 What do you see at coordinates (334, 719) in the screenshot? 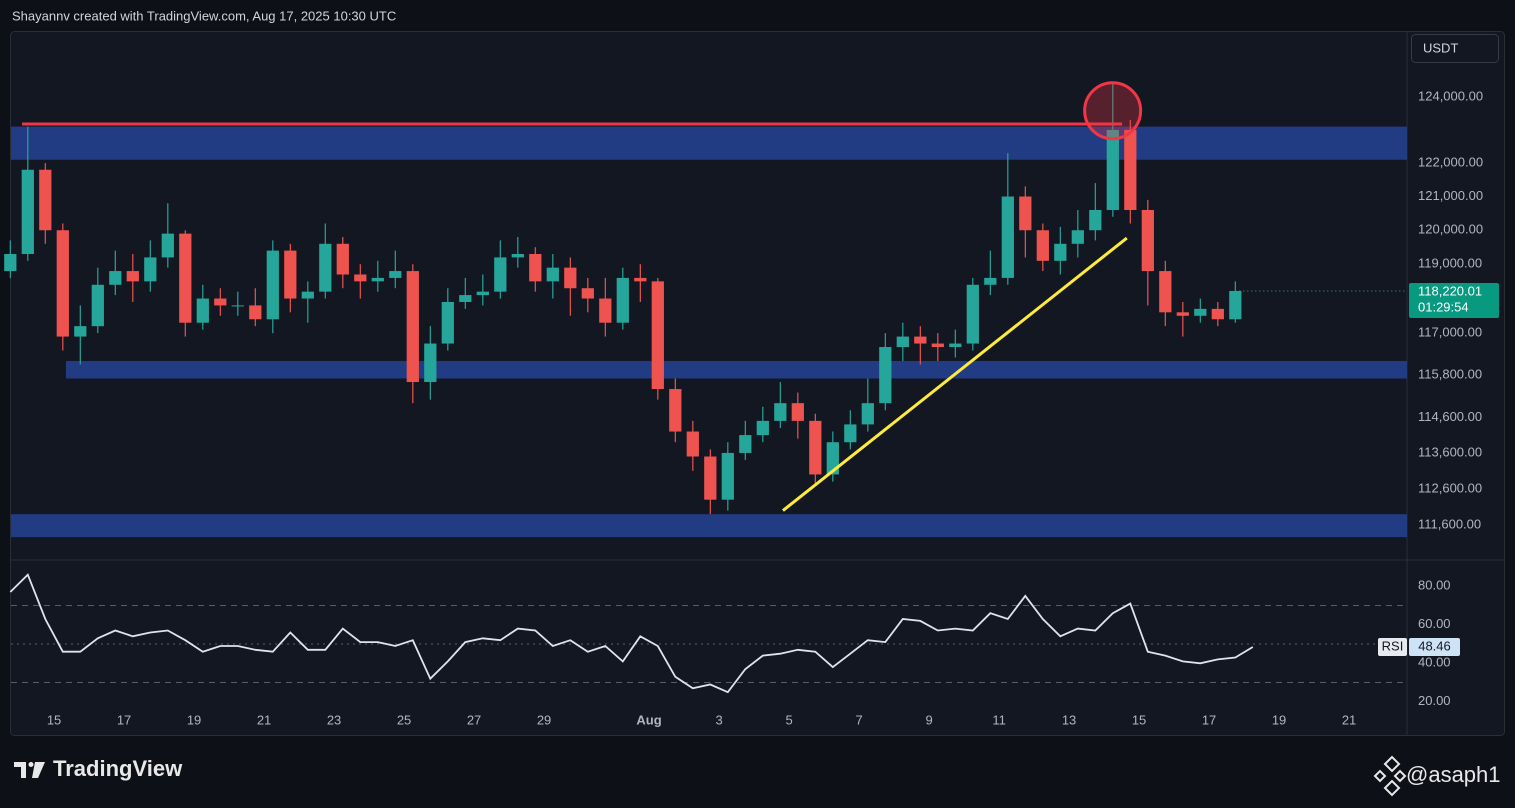
I see `x-tick-label: 23` at bounding box center [334, 719].